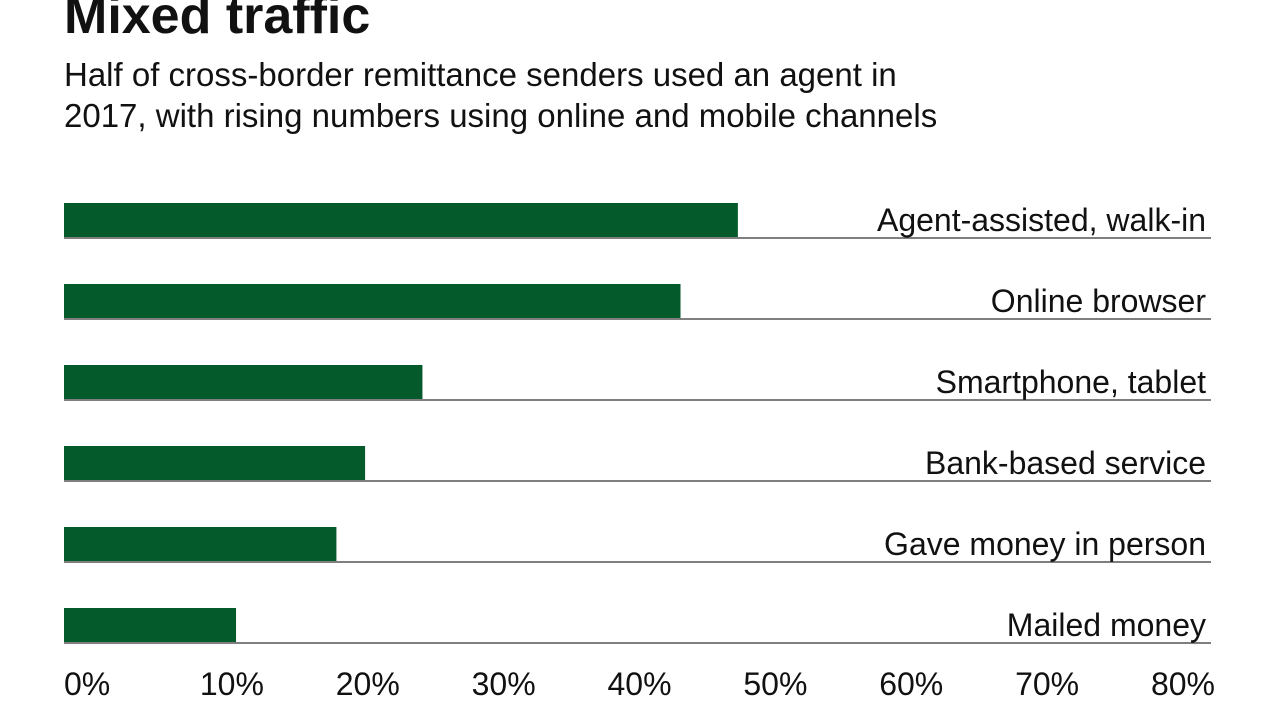 This screenshot has height=720, width=1280. What do you see at coordinates (639, 684) in the screenshot?
I see `x-tick-label: 40%` at bounding box center [639, 684].